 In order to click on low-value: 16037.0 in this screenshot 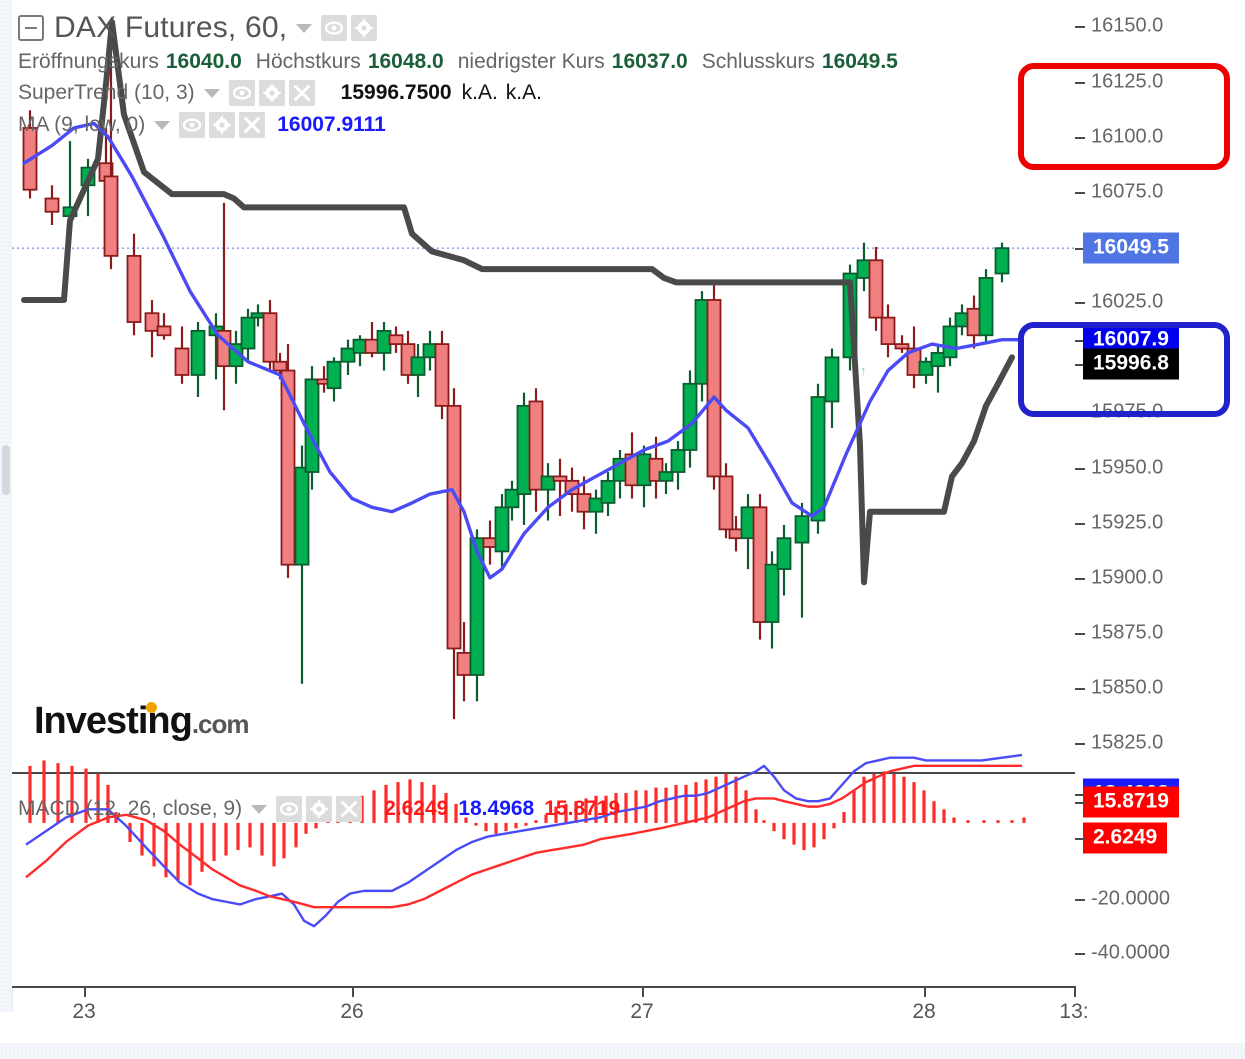, I will do `click(649, 61)`.